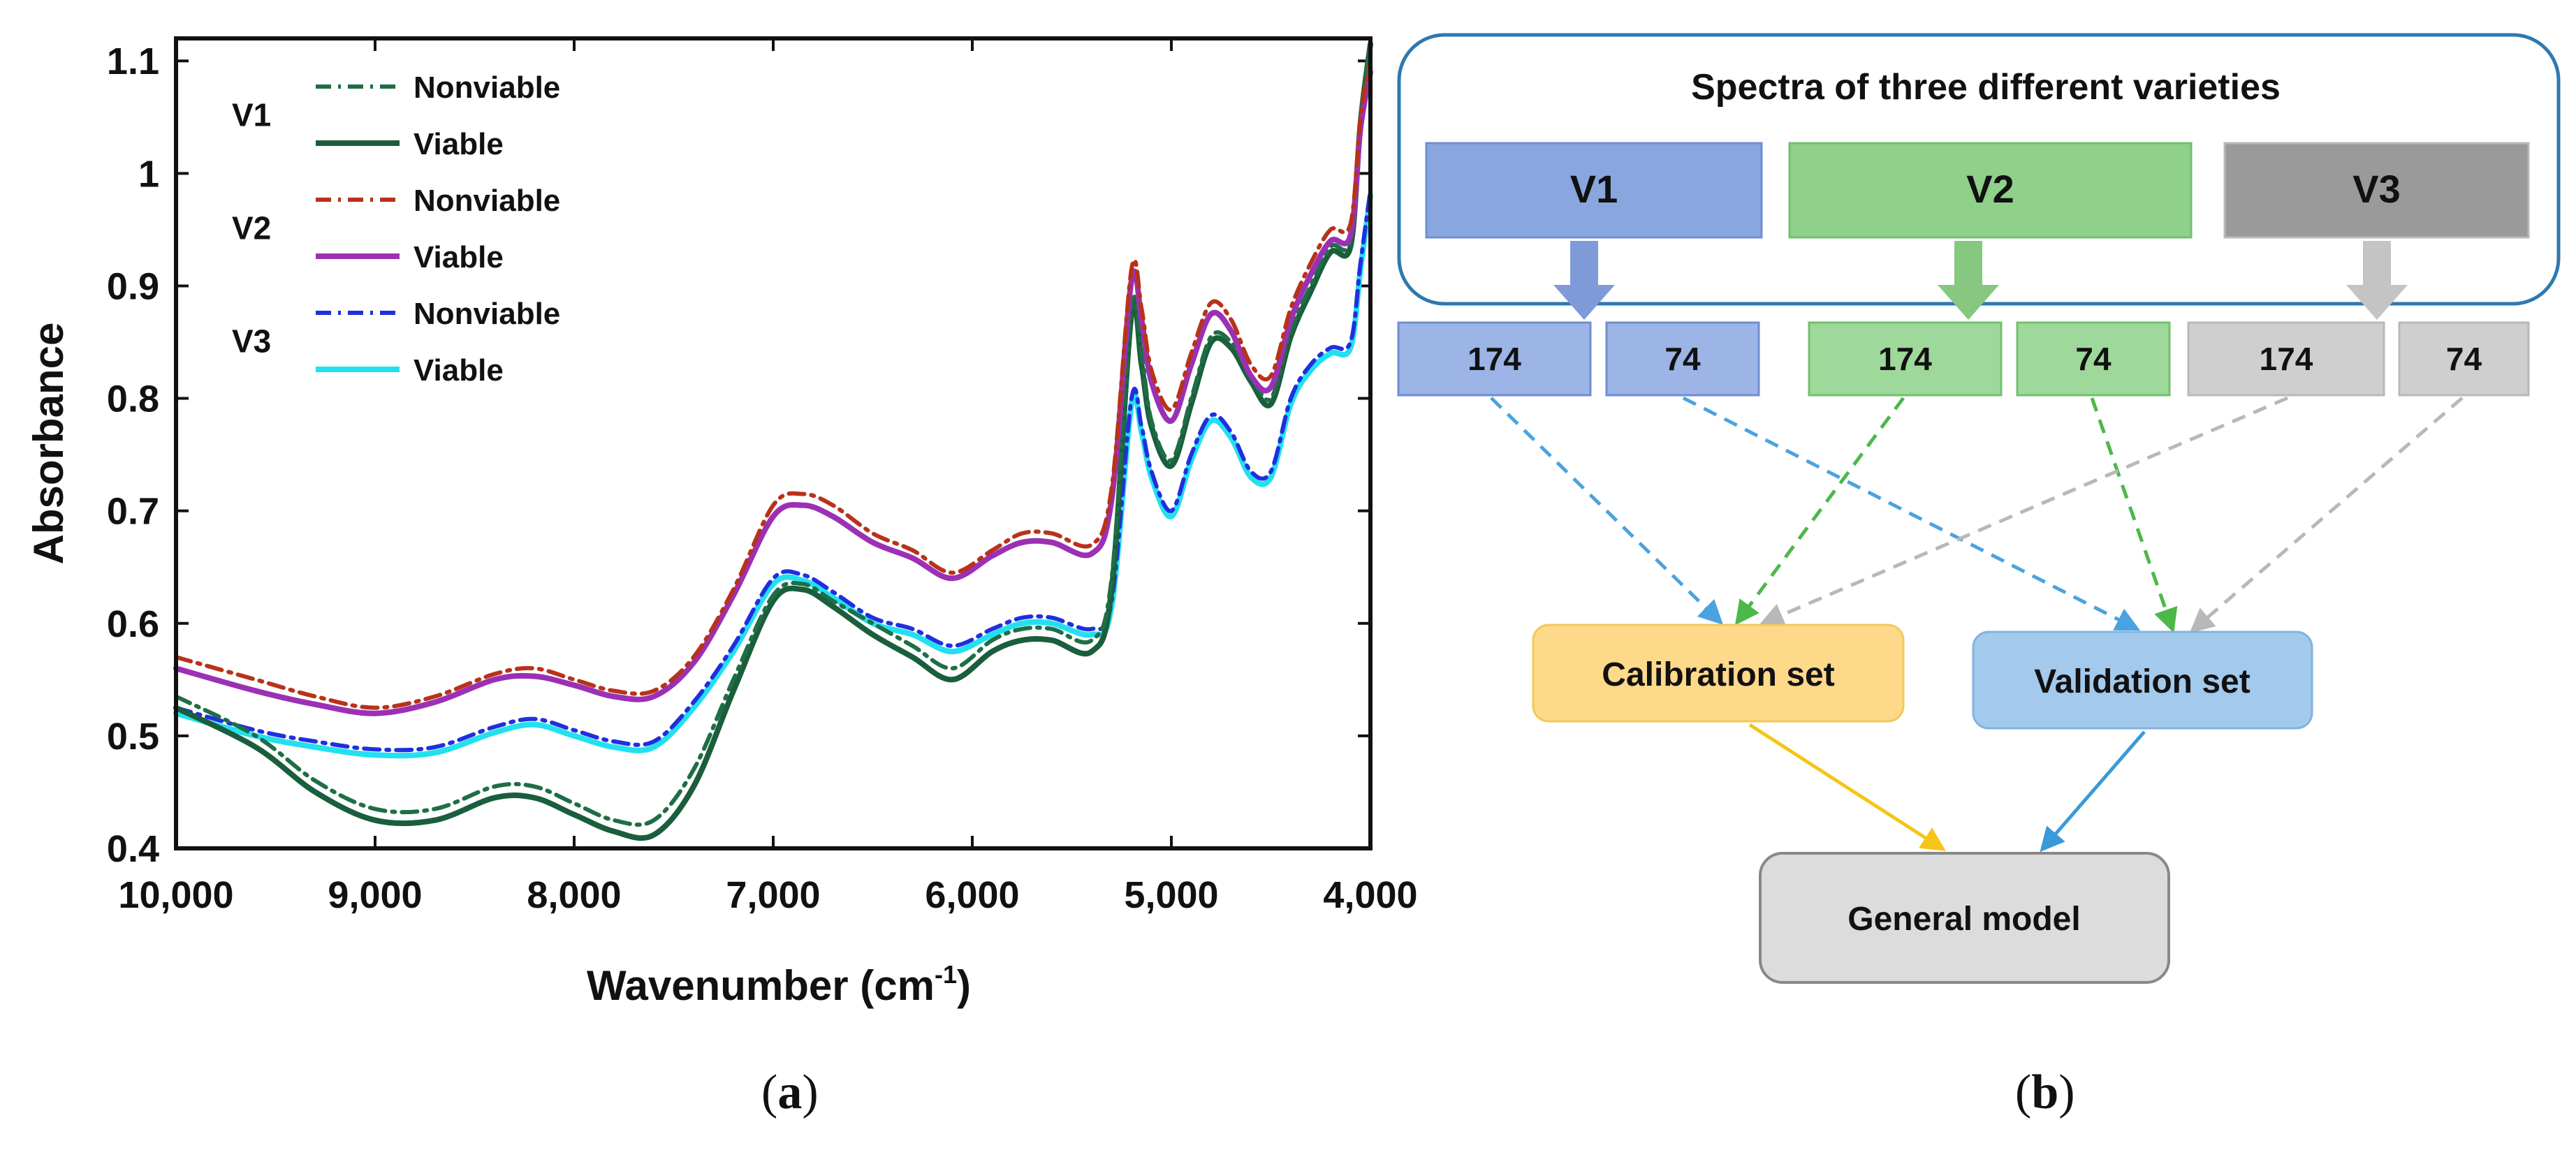  Describe the element at coordinates (375, 895) in the screenshot. I see `x-tick-label-9-000: 9,000` at that location.